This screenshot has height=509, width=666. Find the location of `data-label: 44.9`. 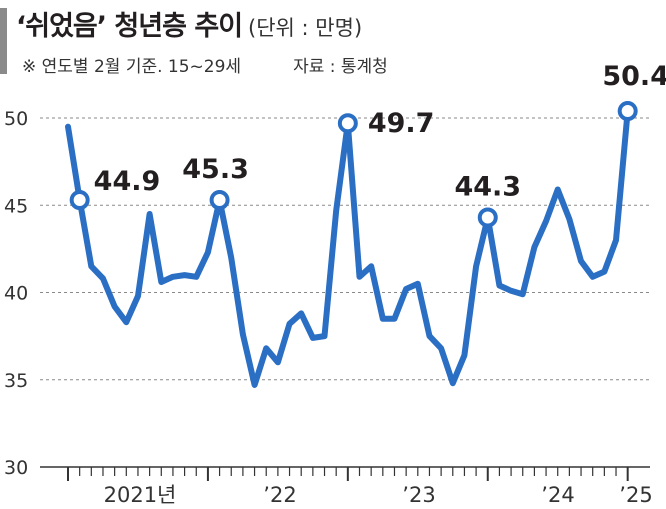

data-label: 44.9 is located at coordinates (127, 181).